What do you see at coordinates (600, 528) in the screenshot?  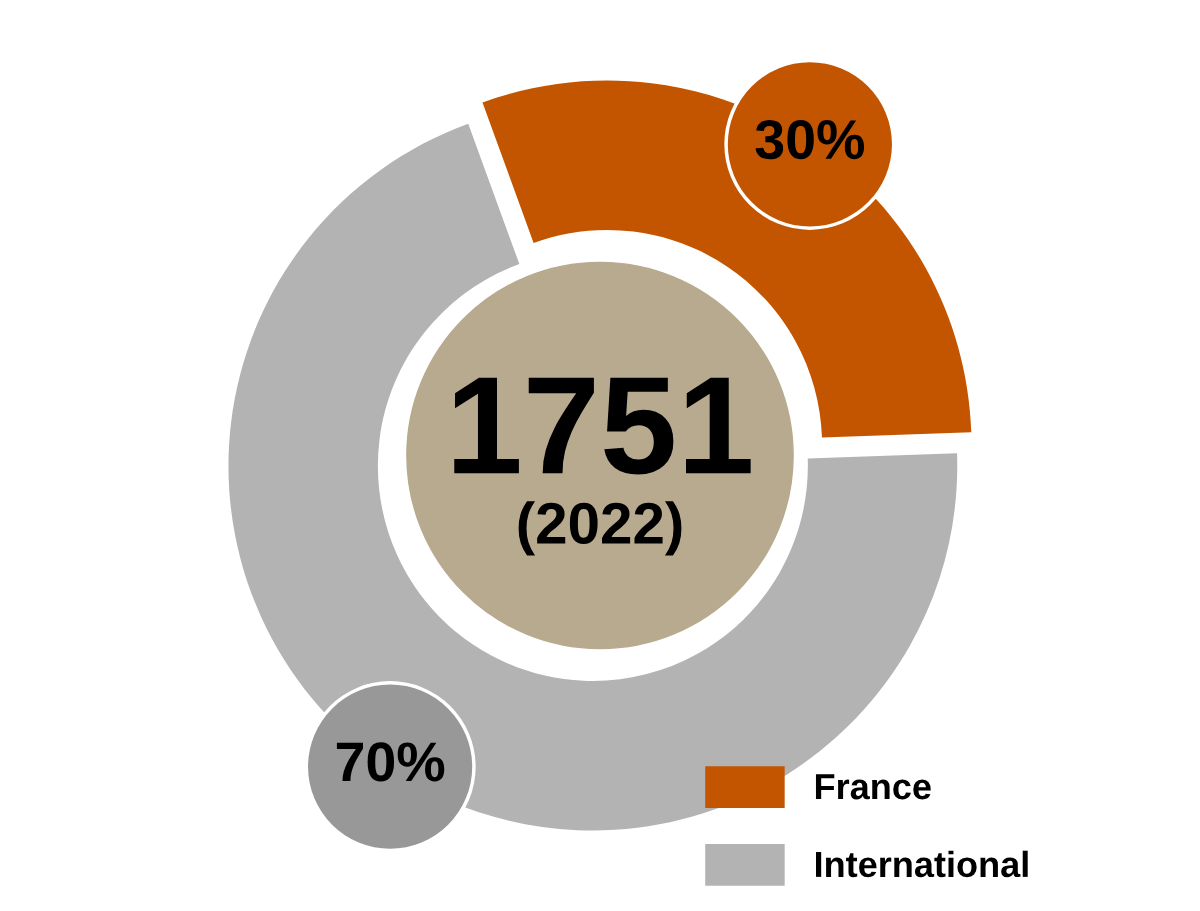 I see `text: (2022)` at bounding box center [600, 528].